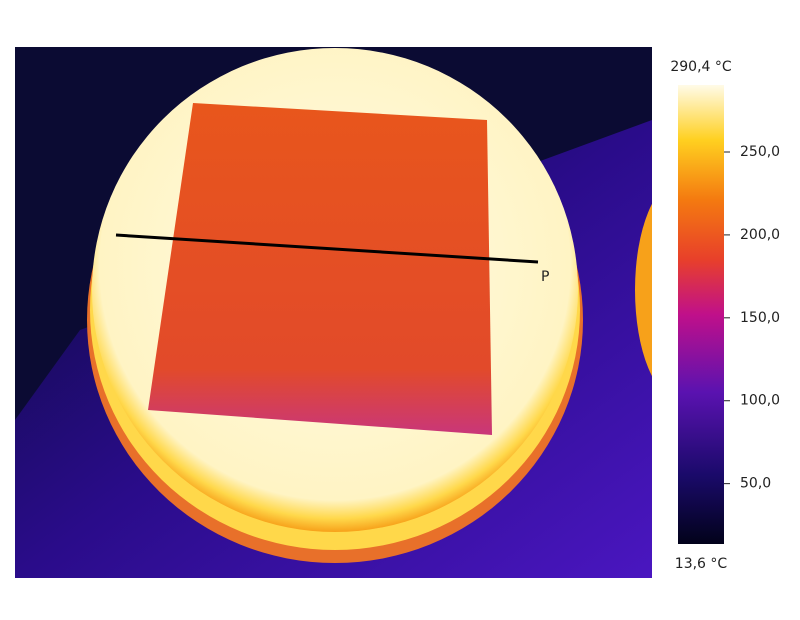 This screenshot has width=800, height=620. I want to click on tick-label: 150,0, so click(760, 318).